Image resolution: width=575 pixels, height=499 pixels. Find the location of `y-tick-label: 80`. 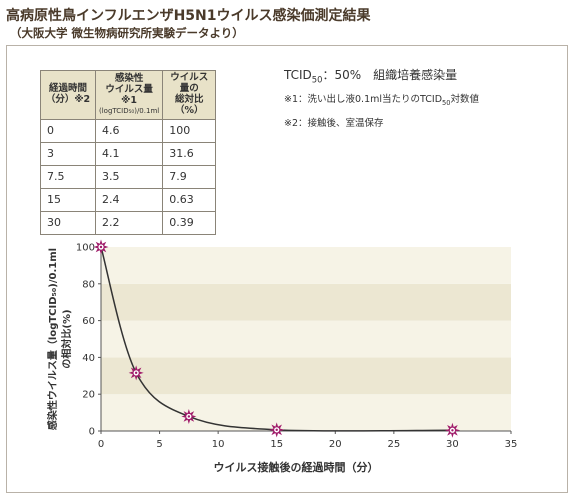

y-tick-label: 80 is located at coordinates (88, 284).